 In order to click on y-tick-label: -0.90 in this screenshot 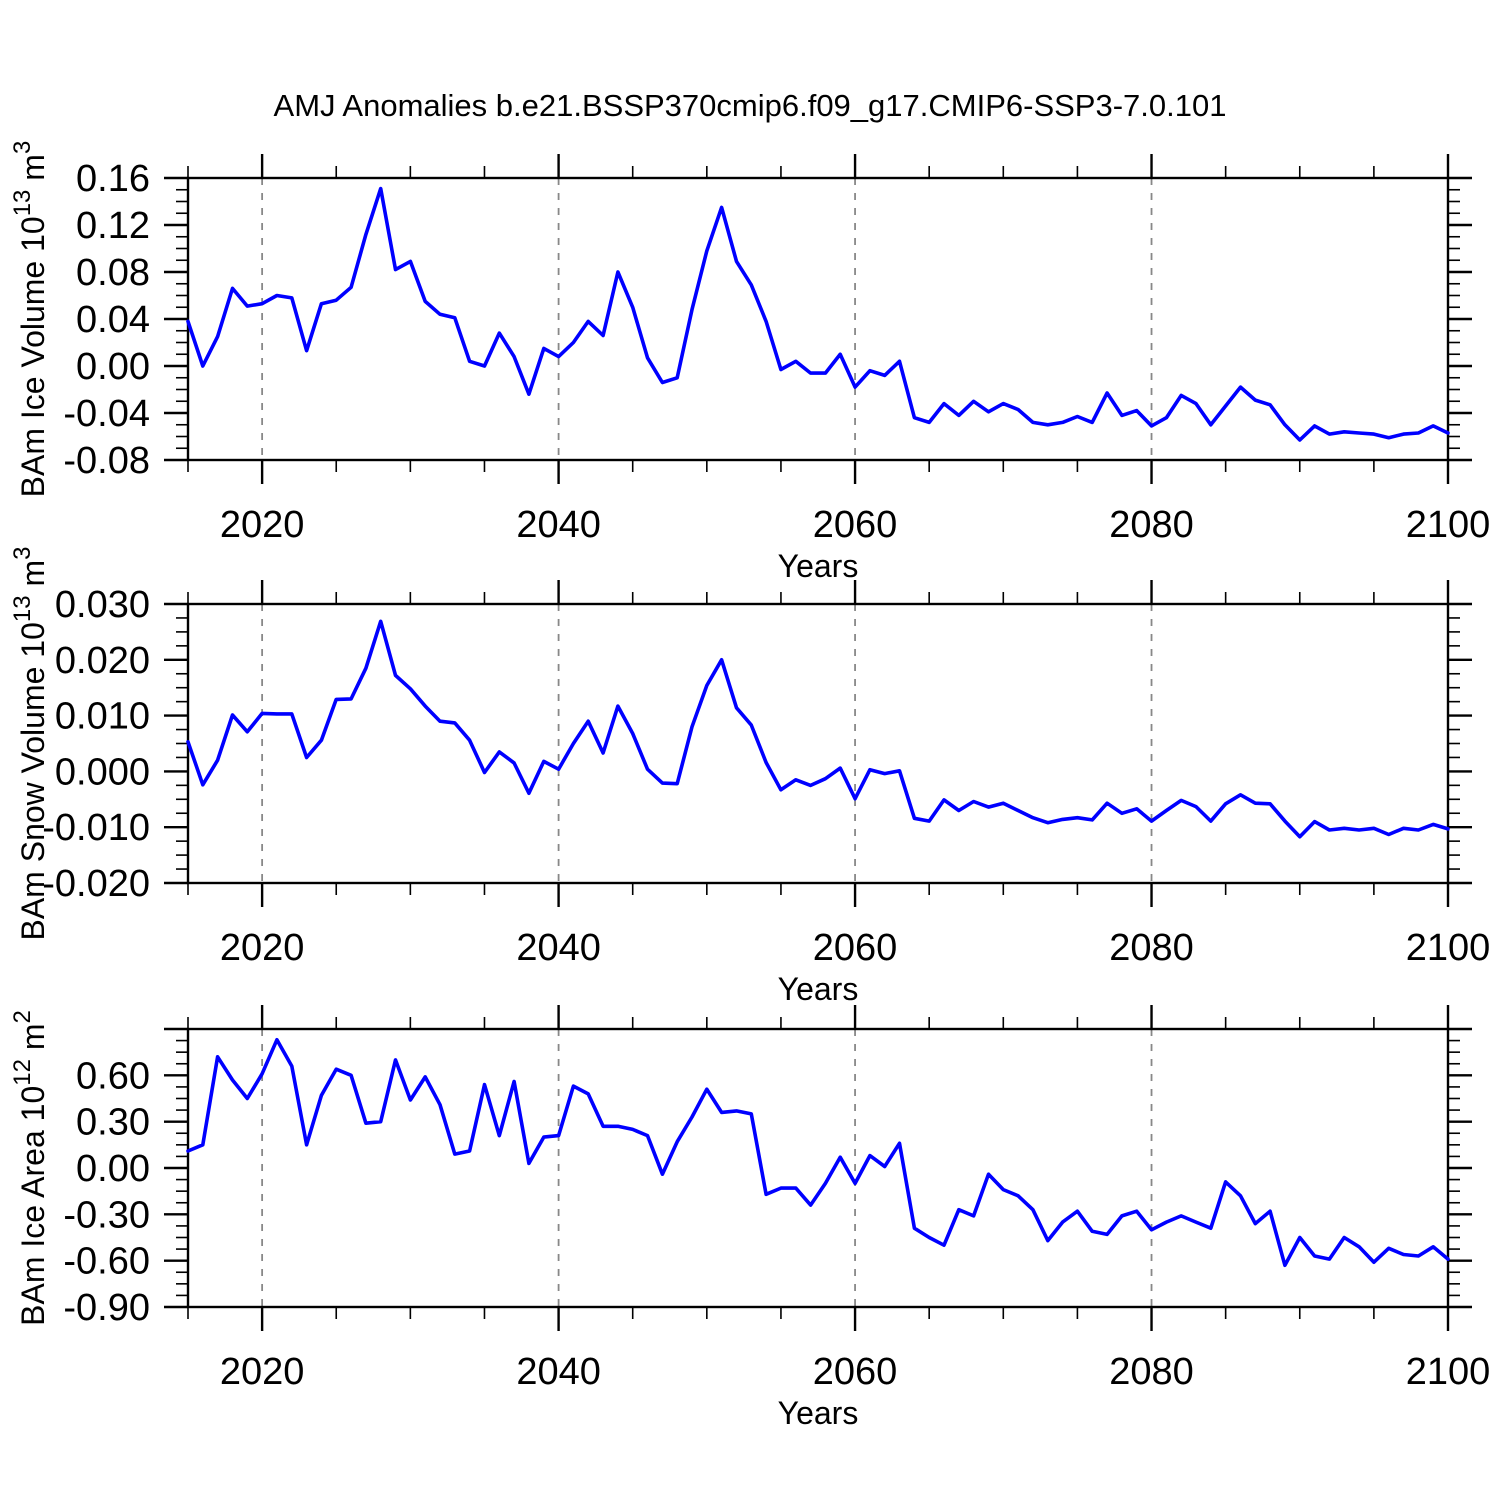, I will do `click(106, 1308)`.